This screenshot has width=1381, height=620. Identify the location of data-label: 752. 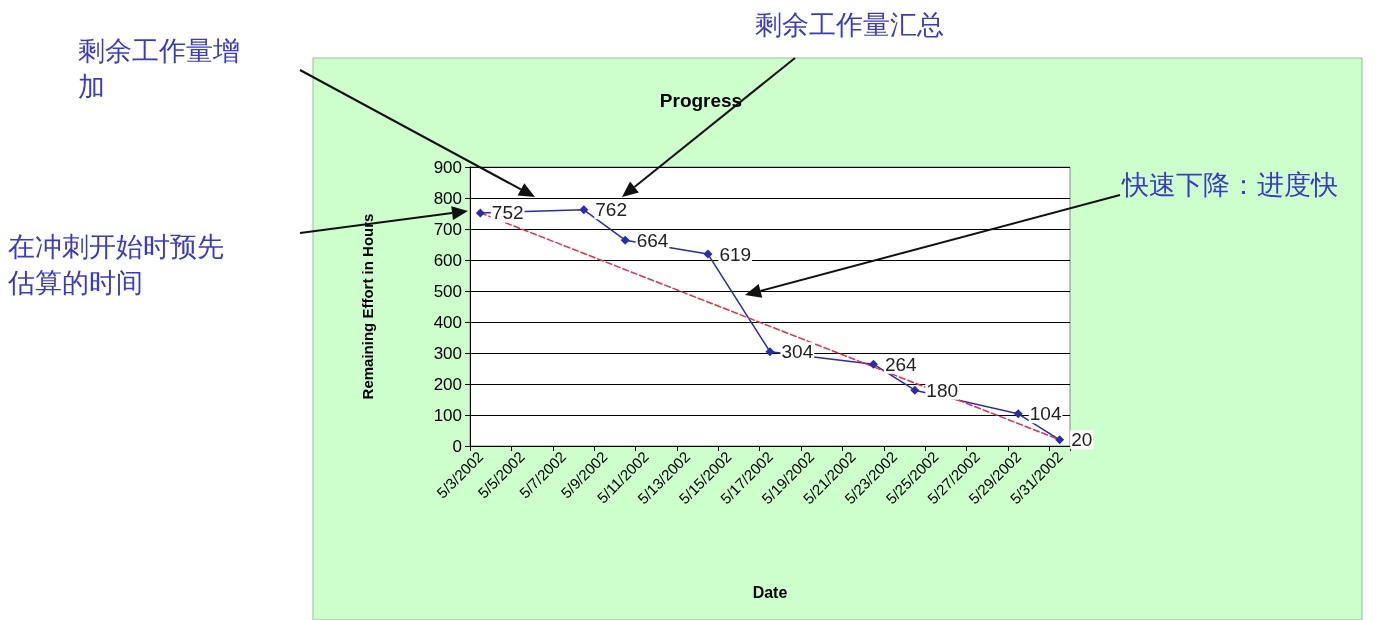
(507, 213).